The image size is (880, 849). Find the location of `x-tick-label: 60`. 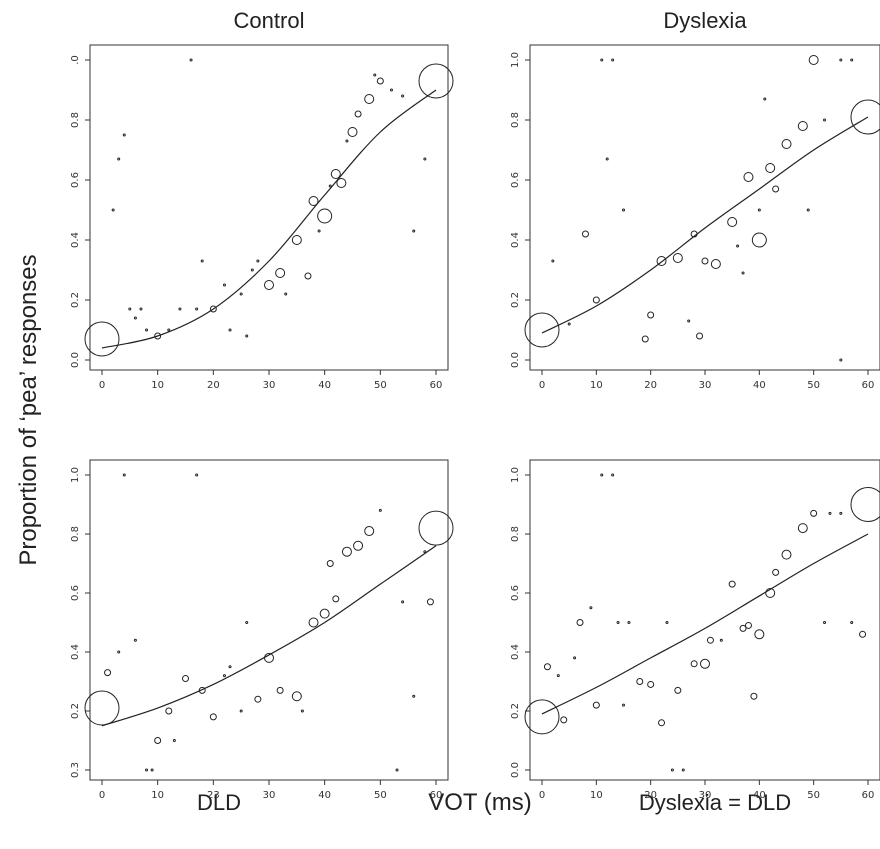

x-tick-label: 60 is located at coordinates (868, 795).